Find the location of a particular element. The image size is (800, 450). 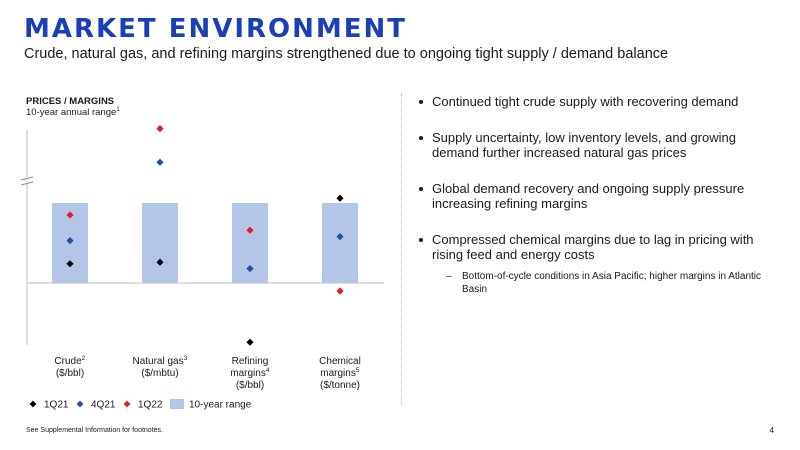

chart-subtitle: 10-year annual range1 is located at coordinates (73, 112).